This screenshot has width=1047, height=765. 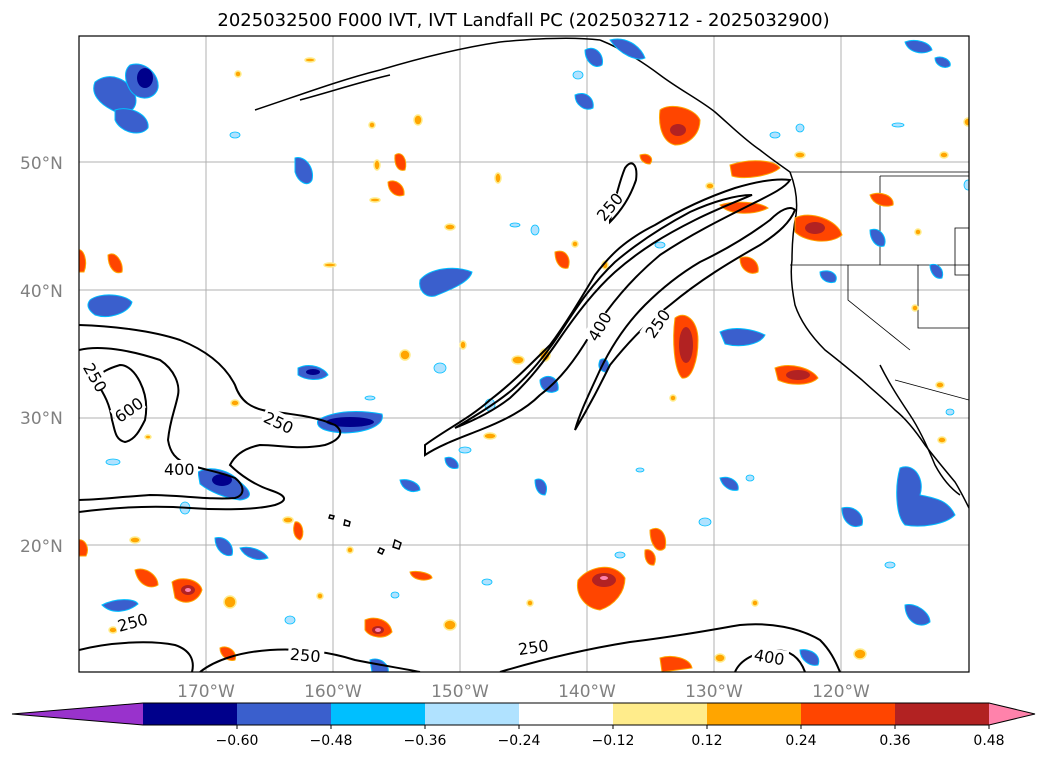 I want to click on colorbar-tick-label: 0.48, so click(x=988, y=741).